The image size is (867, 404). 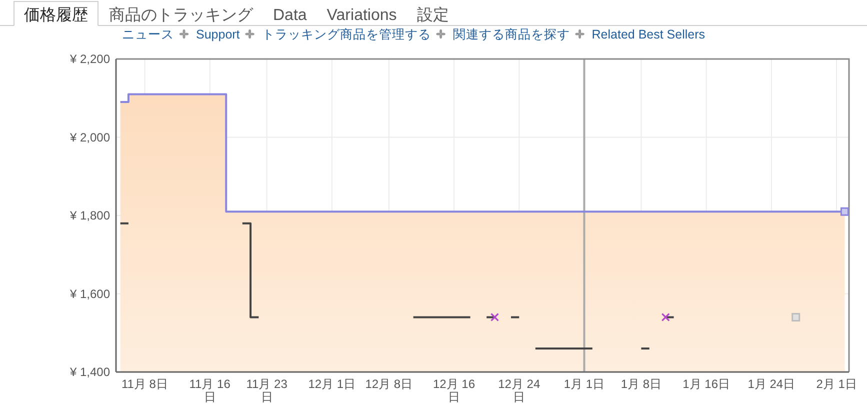 I want to click on x-tick-label: 1月 16日, so click(x=706, y=384).